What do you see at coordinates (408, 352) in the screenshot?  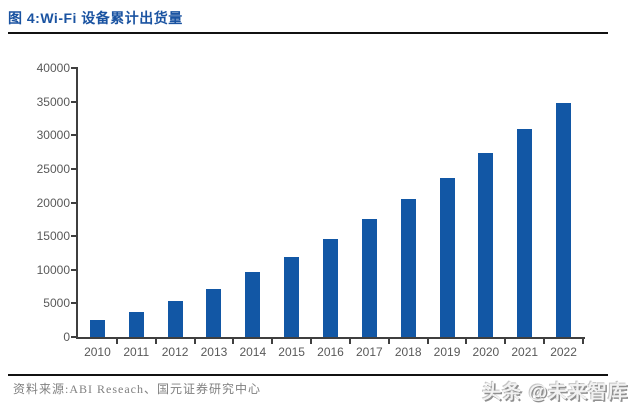 I see `x-tick-label: 2018` at bounding box center [408, 352].